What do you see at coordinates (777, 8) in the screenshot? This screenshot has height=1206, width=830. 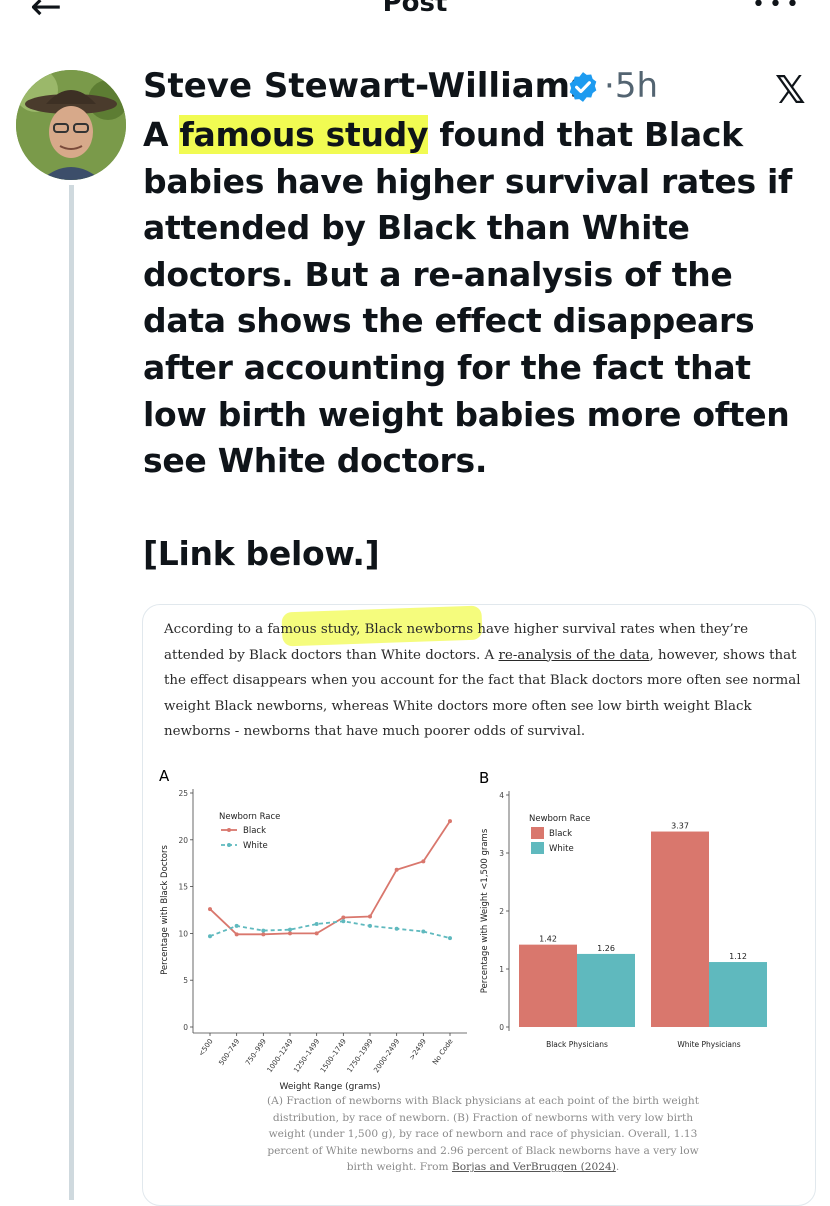 I see `more-icon: •••` at bounding box center [777, 8].